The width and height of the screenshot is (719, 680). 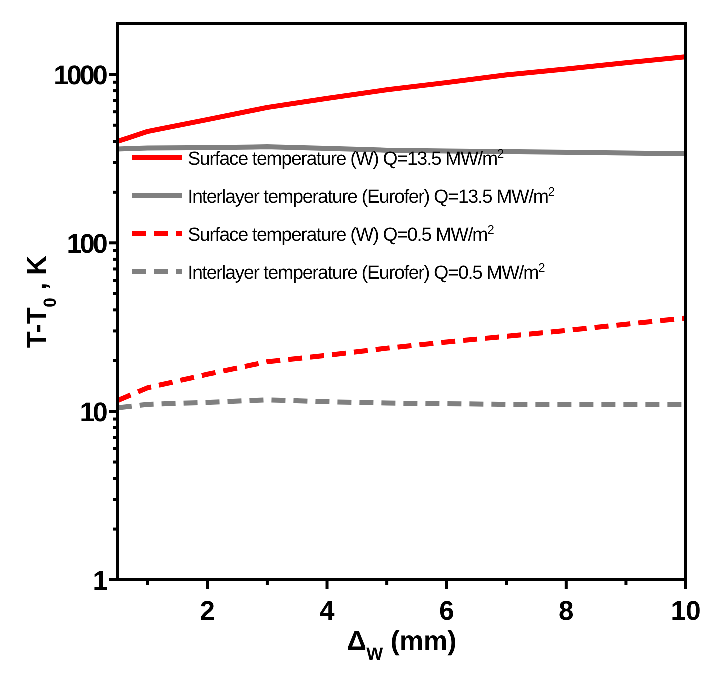 I want to click on legend-label: Interlayer temperature (Eurofer) Q=13.5 MW/m$^{2}$, so click(x=372, y=196).